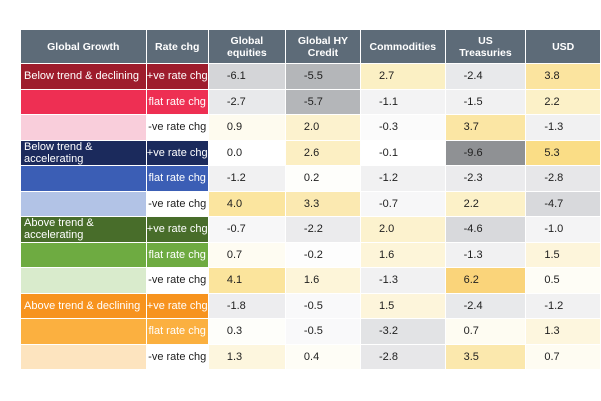 The width and height of the screenshot is (601, 401). Describe the element at coordinates (403, 331) in the screenshot. I see `value-cell-commodities: -3.2` at that location.